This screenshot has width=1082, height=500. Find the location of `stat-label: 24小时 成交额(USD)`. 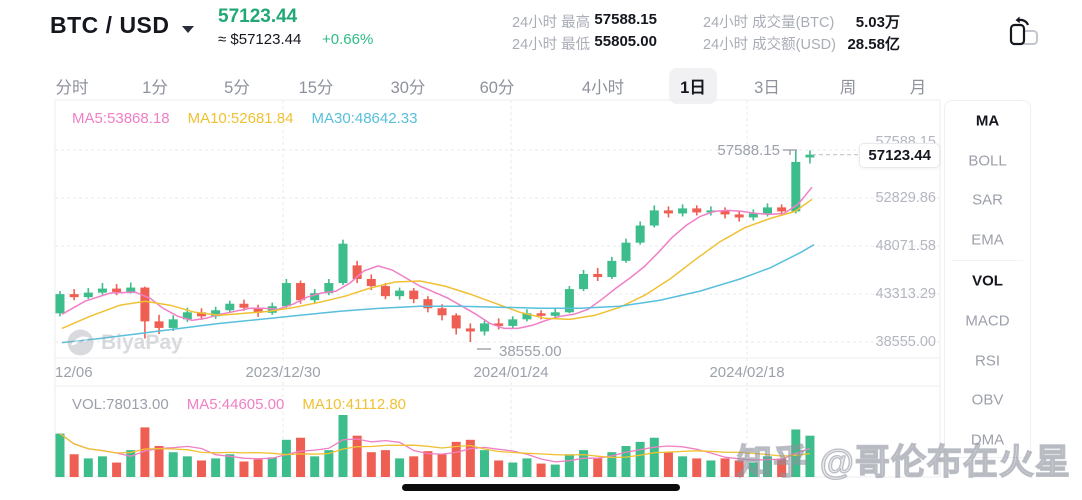

stat-label: 24小时 成交额(USD) is located at coordinates (769, 45).